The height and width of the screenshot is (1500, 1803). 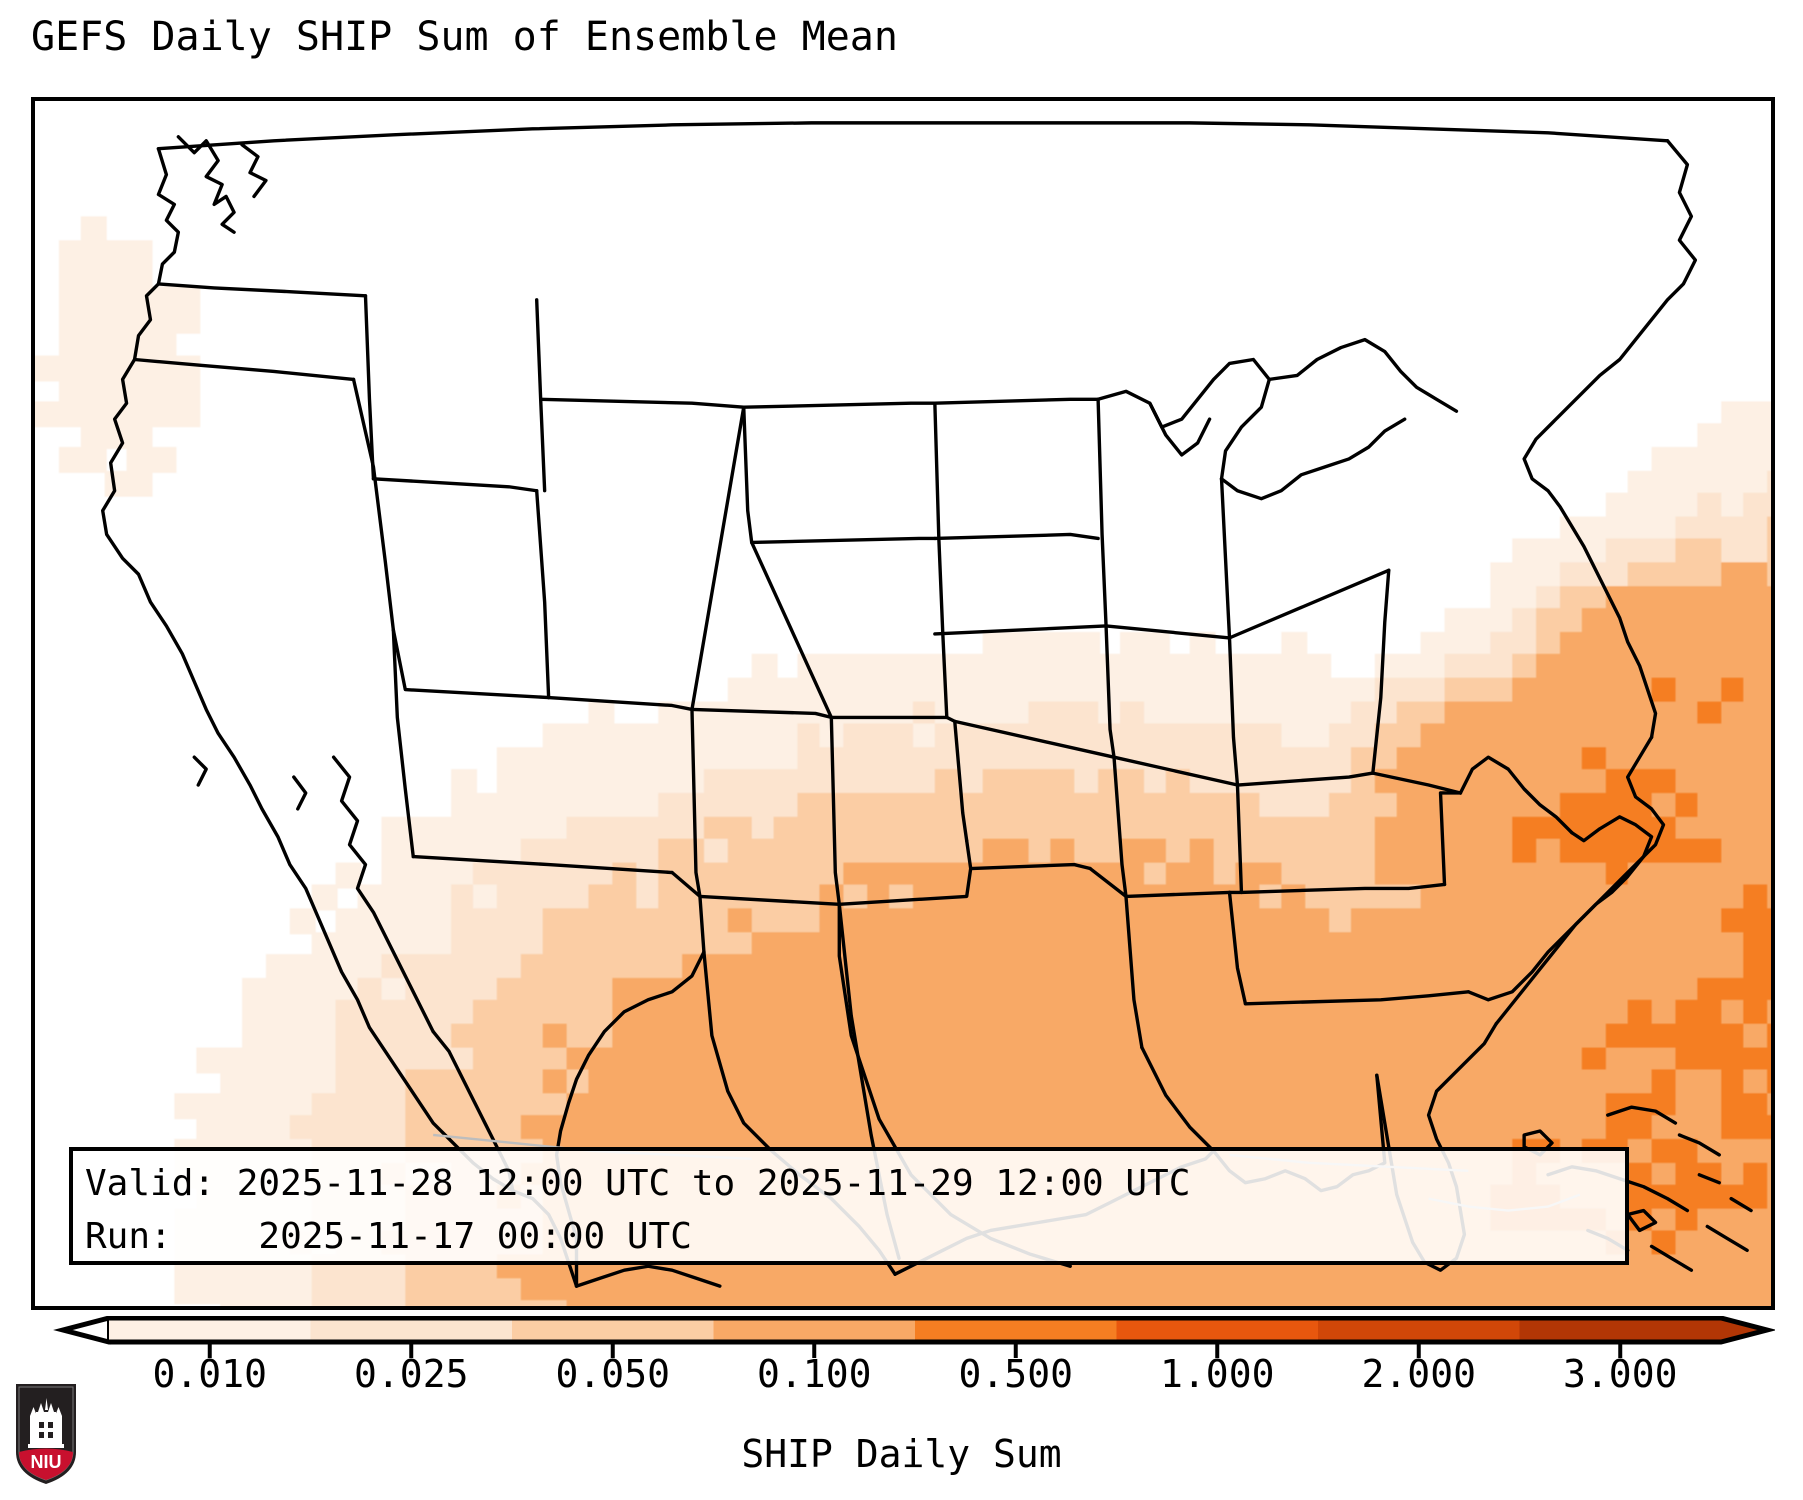 I want to click on colorbar: 0.010 0.025 0.050 0.100 0.500 1.000 2.000 3.000, so click(x=903, y=1356).